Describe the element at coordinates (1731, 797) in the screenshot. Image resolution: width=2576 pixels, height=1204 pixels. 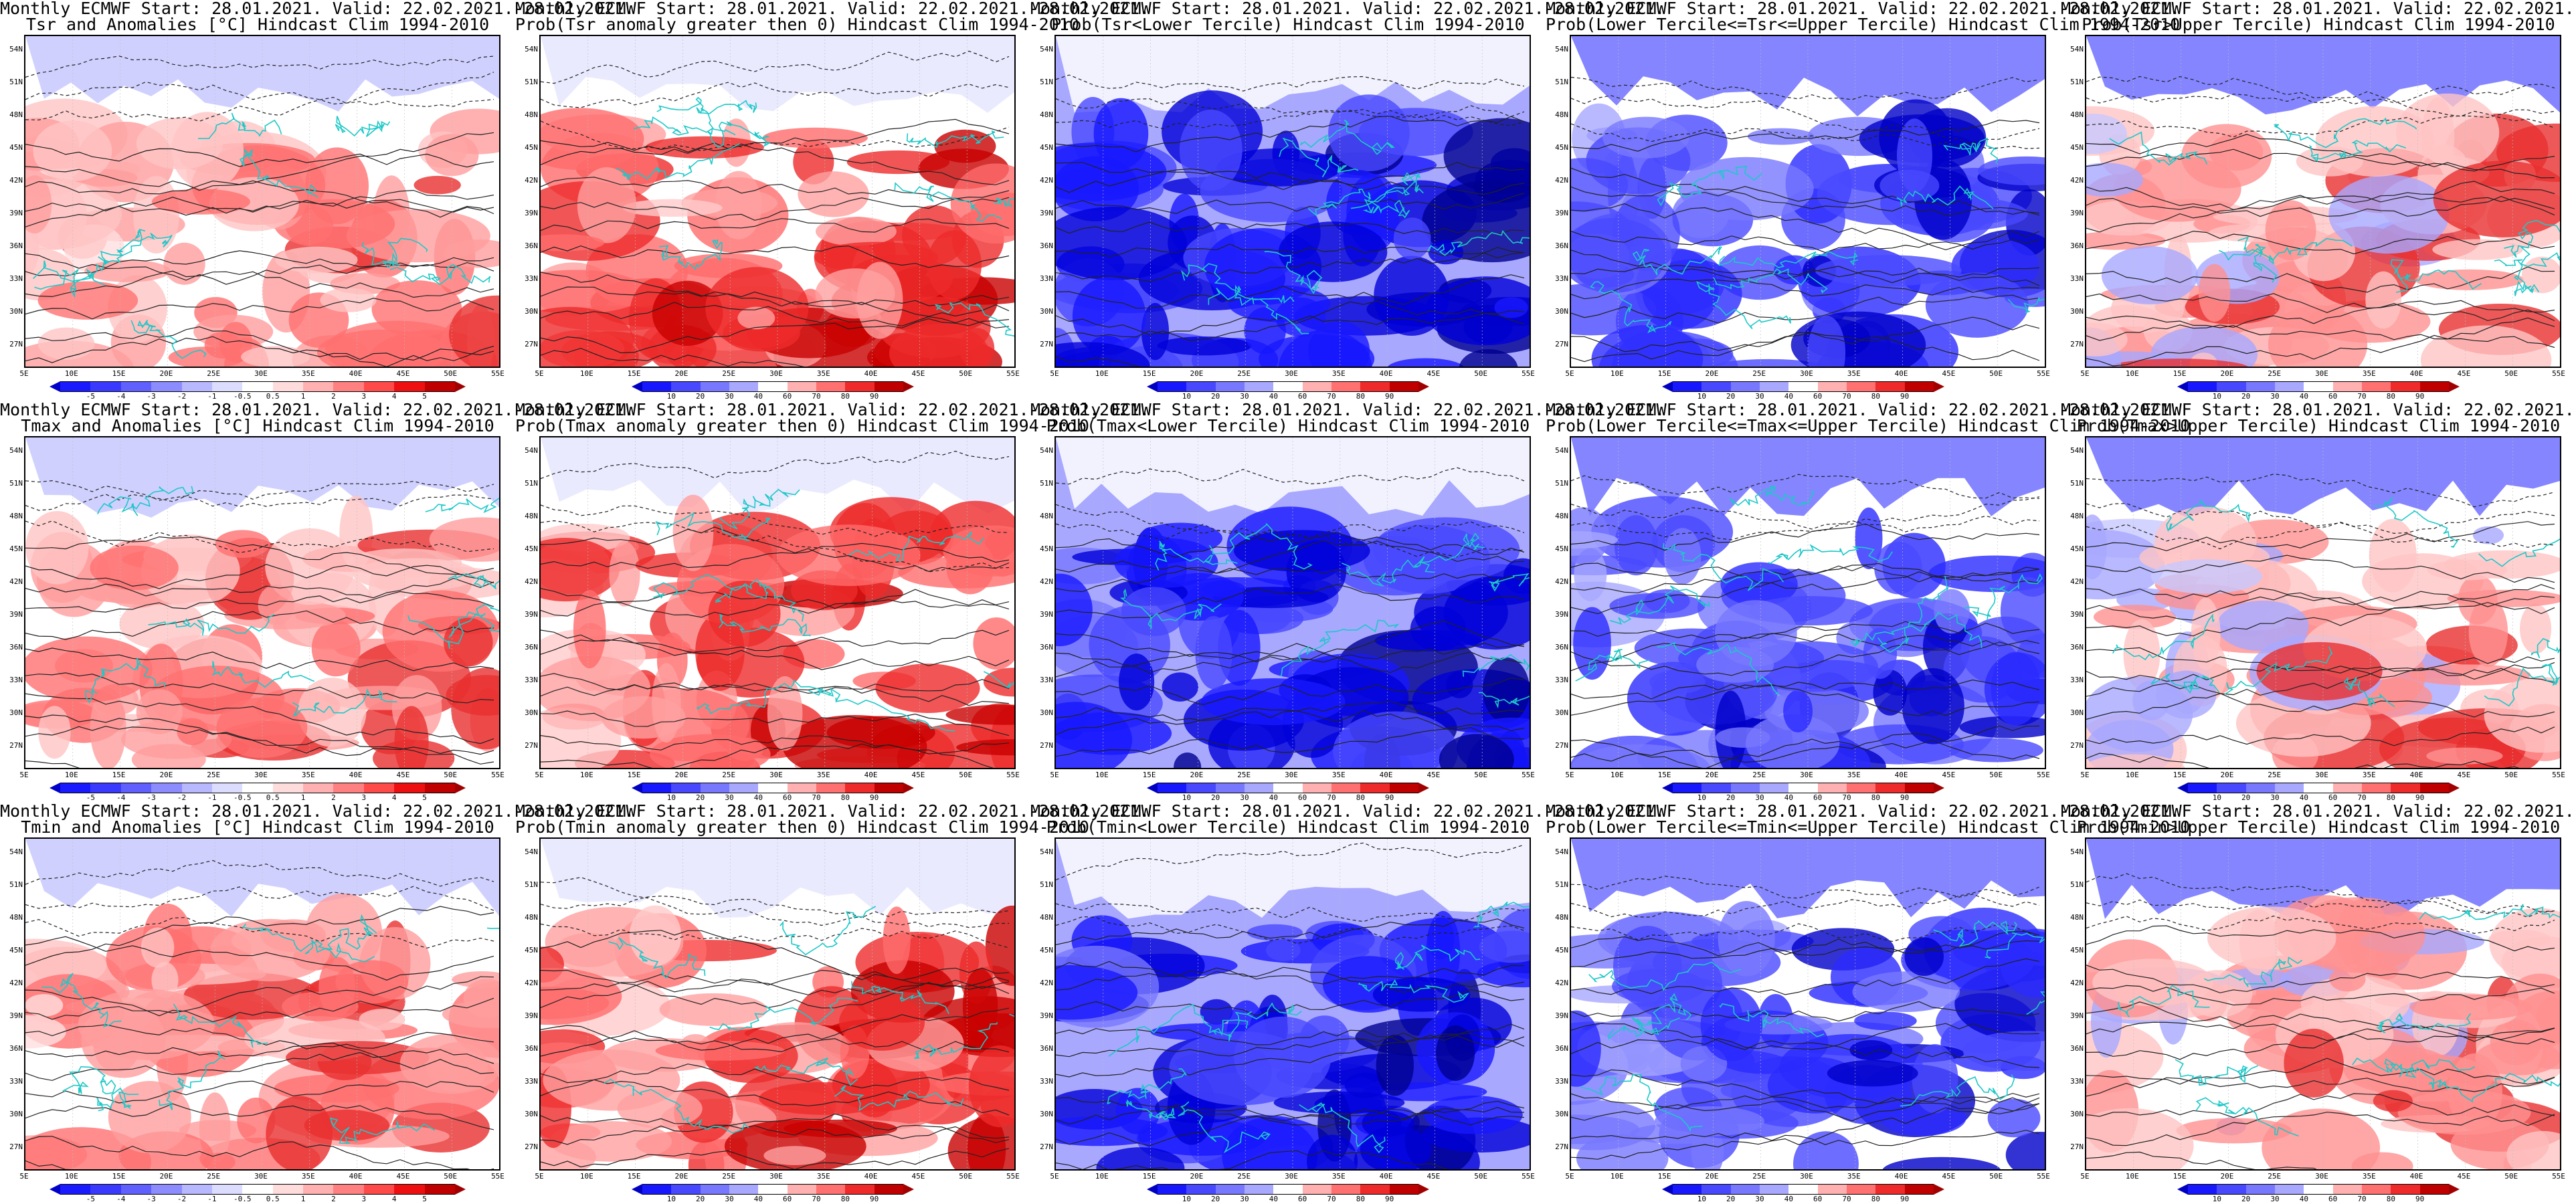
I see `colorbar-label: 20` at that location.